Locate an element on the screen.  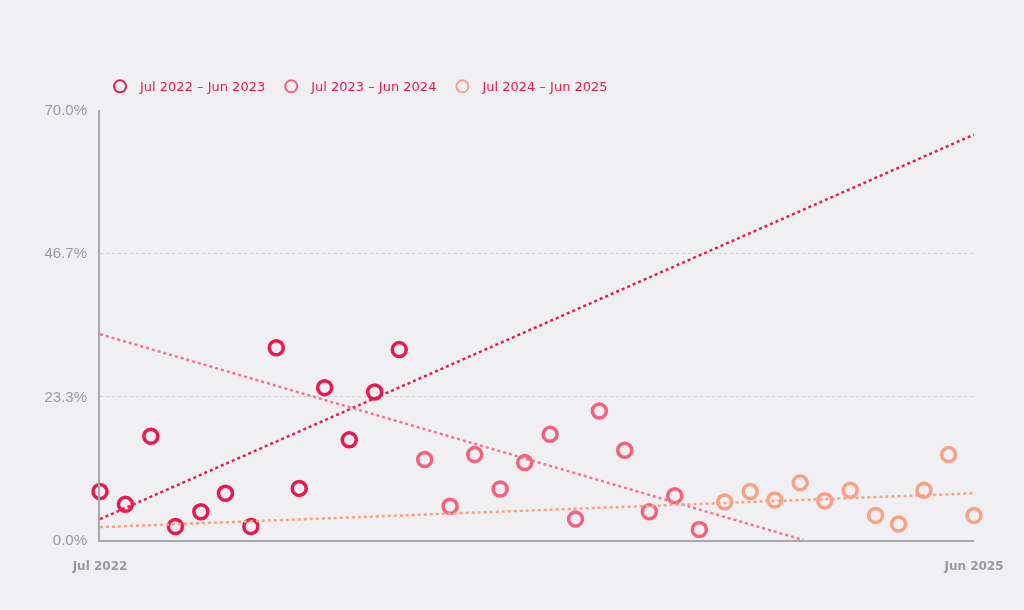
legend-label: Jul 2022 – Jun 2023 is located at coordinates (202, 87).